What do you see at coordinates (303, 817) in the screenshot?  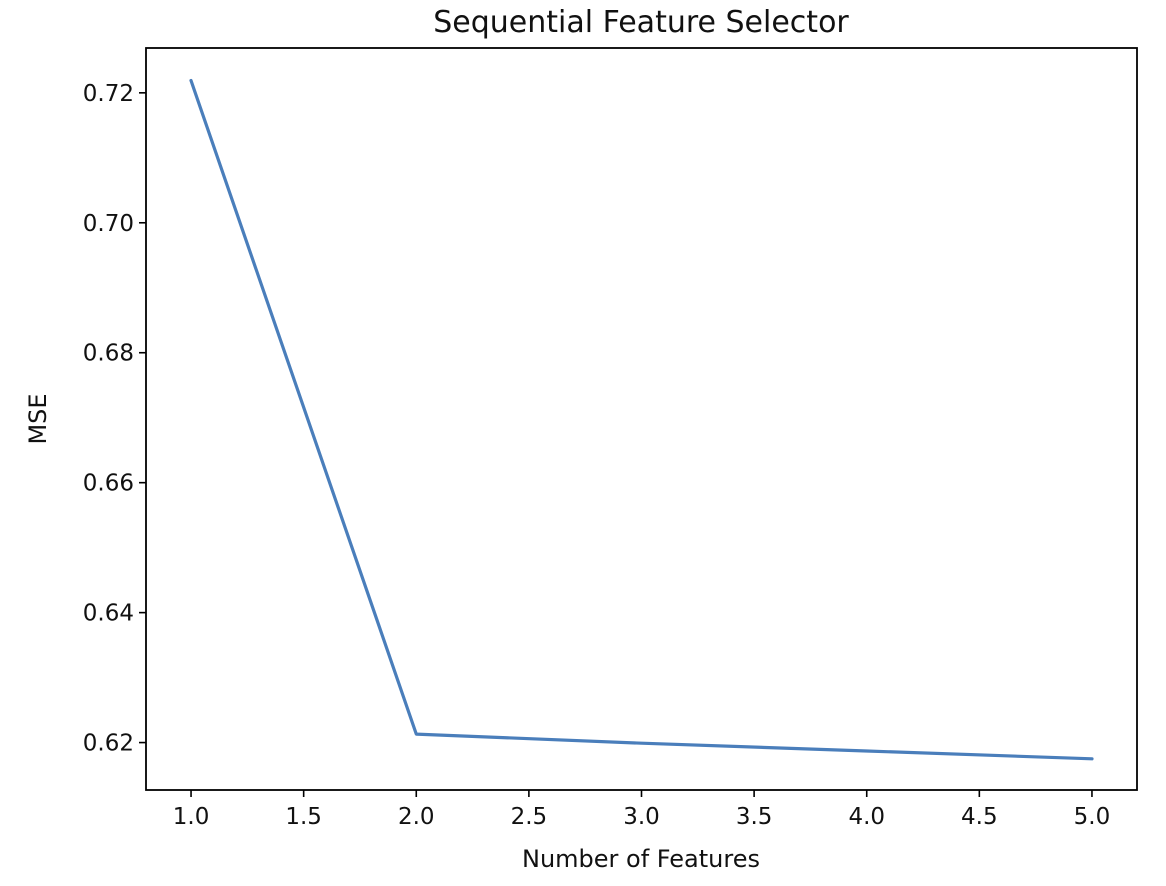 I see `x-tick-label: 1.5` at bounding box center [303, 817].